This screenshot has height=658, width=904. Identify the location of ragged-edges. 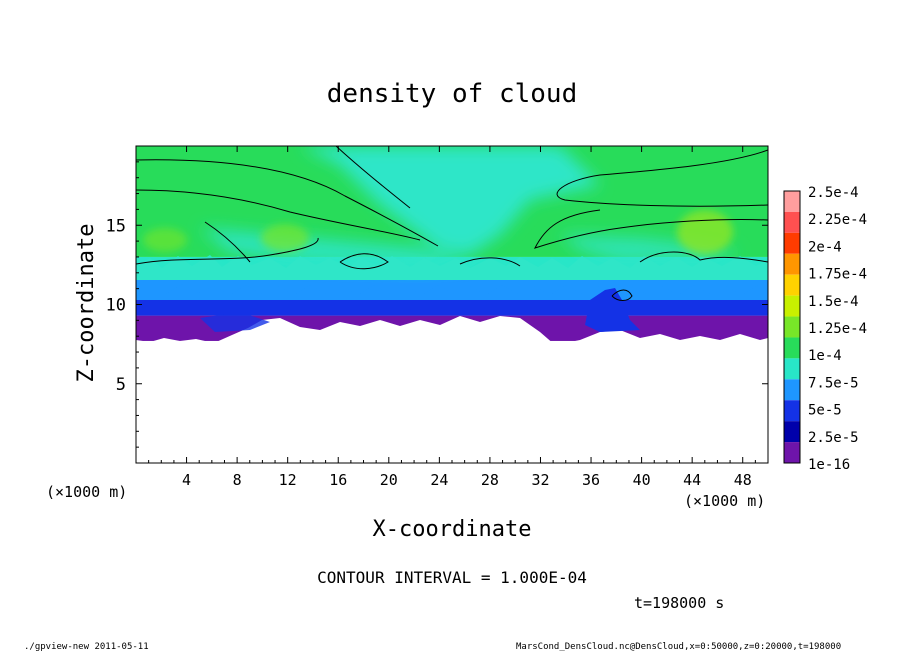
(452, 300).